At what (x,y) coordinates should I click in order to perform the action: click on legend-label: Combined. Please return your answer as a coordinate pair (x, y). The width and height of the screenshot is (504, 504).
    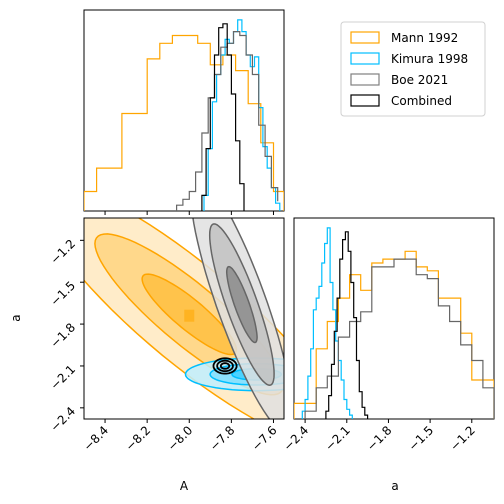
    Looking at the image, I should click on (421, 101).